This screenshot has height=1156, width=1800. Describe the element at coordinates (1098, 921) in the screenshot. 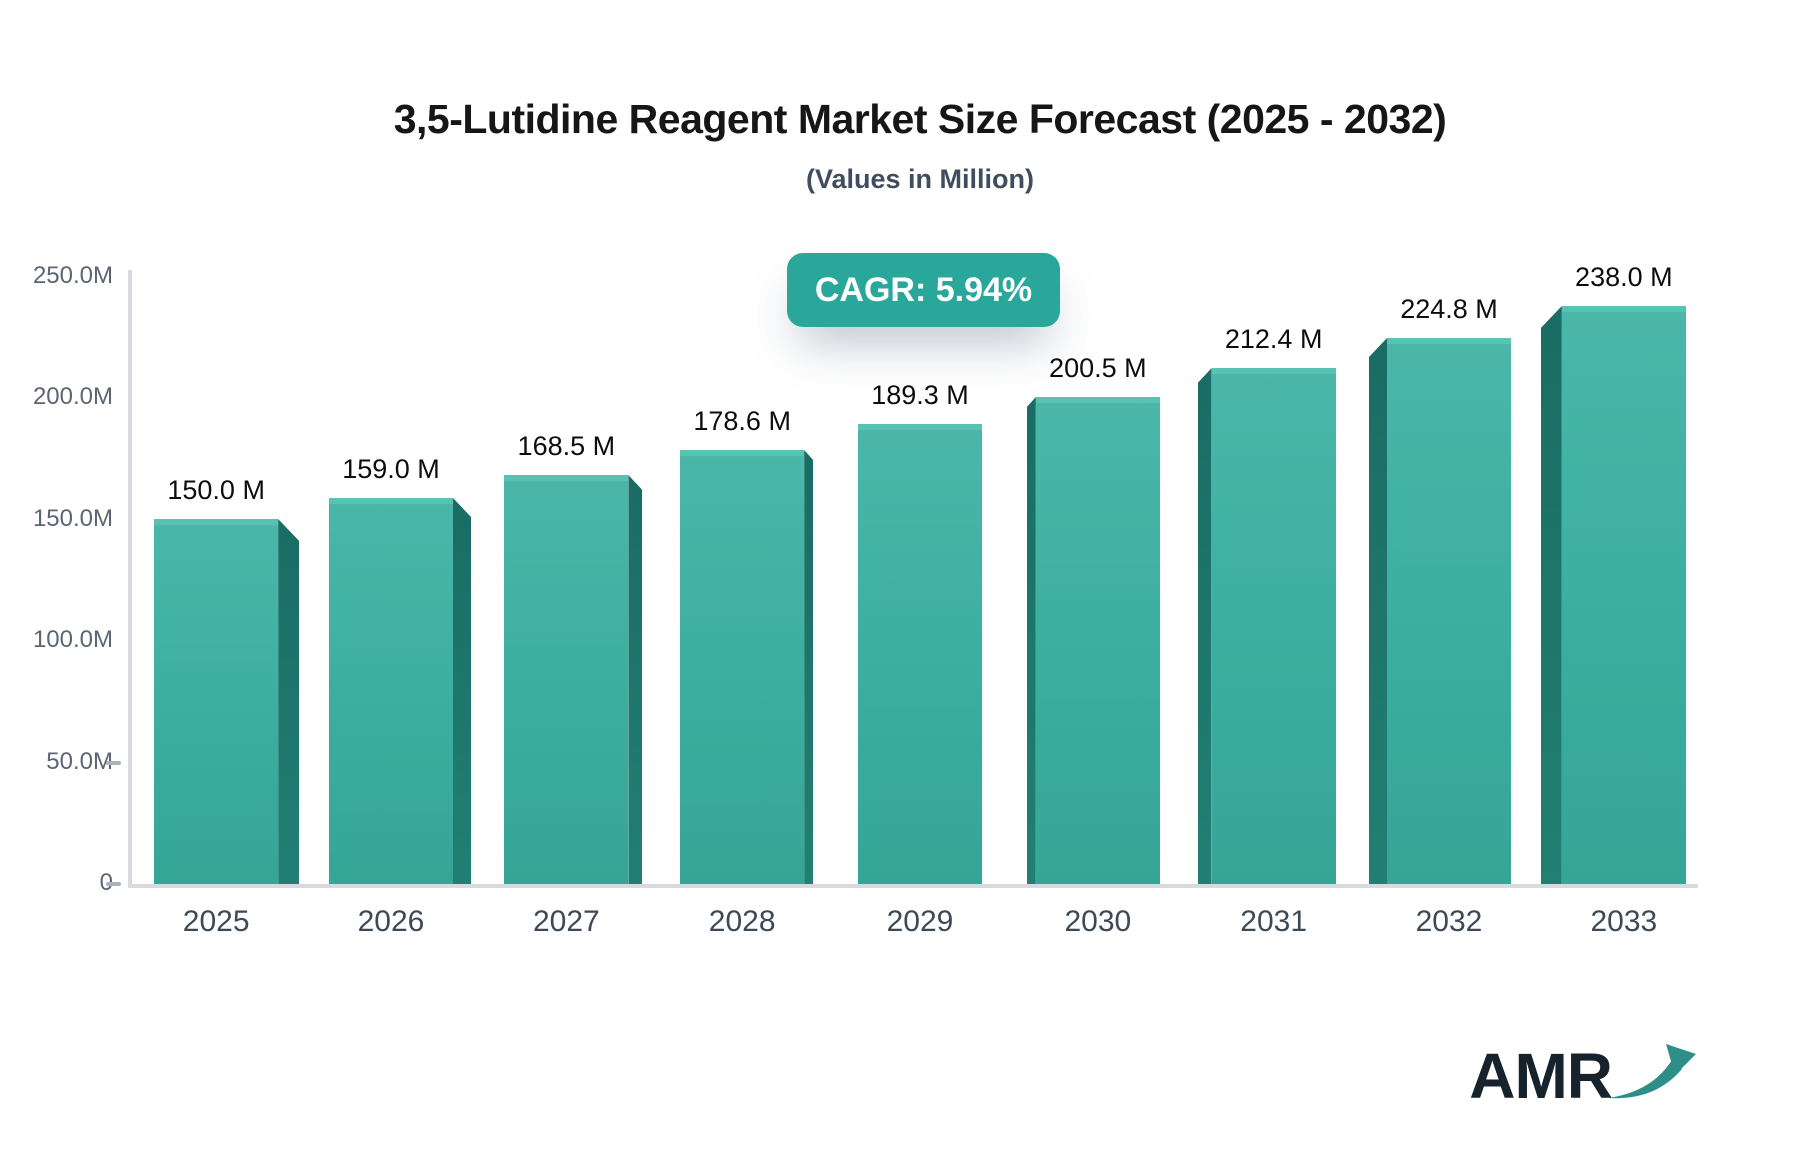

I see `x-axis-label: 2030` at that location.